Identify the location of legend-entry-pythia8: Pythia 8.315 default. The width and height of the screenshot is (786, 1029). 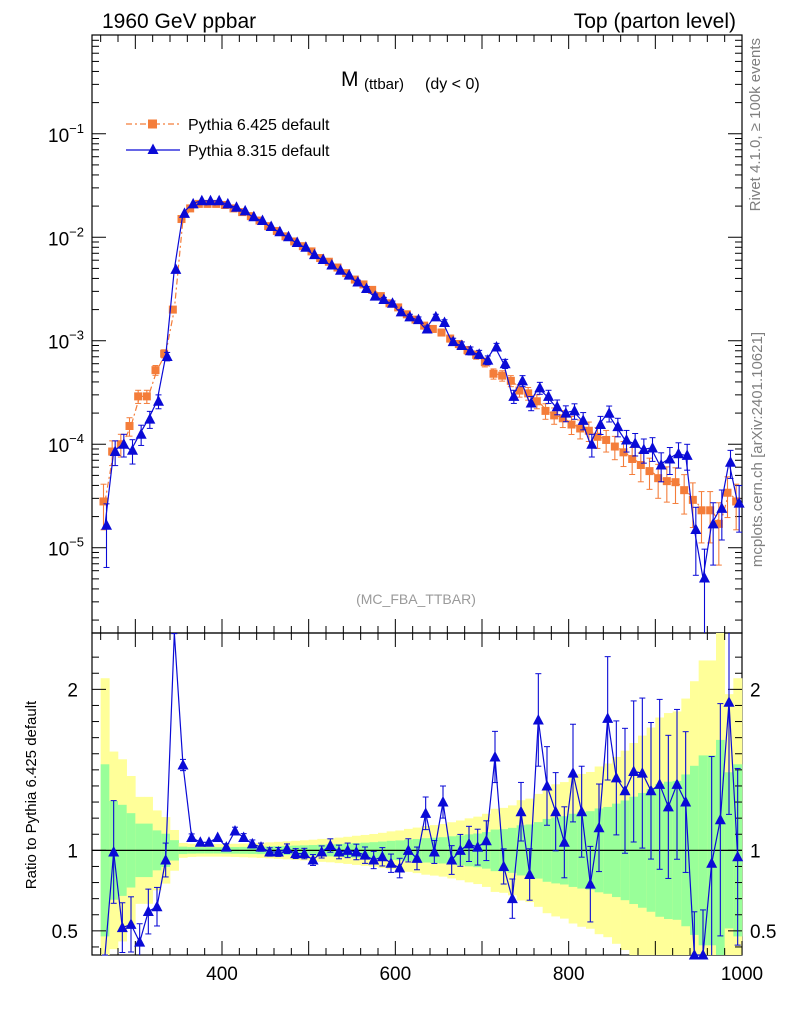
(228, 151).